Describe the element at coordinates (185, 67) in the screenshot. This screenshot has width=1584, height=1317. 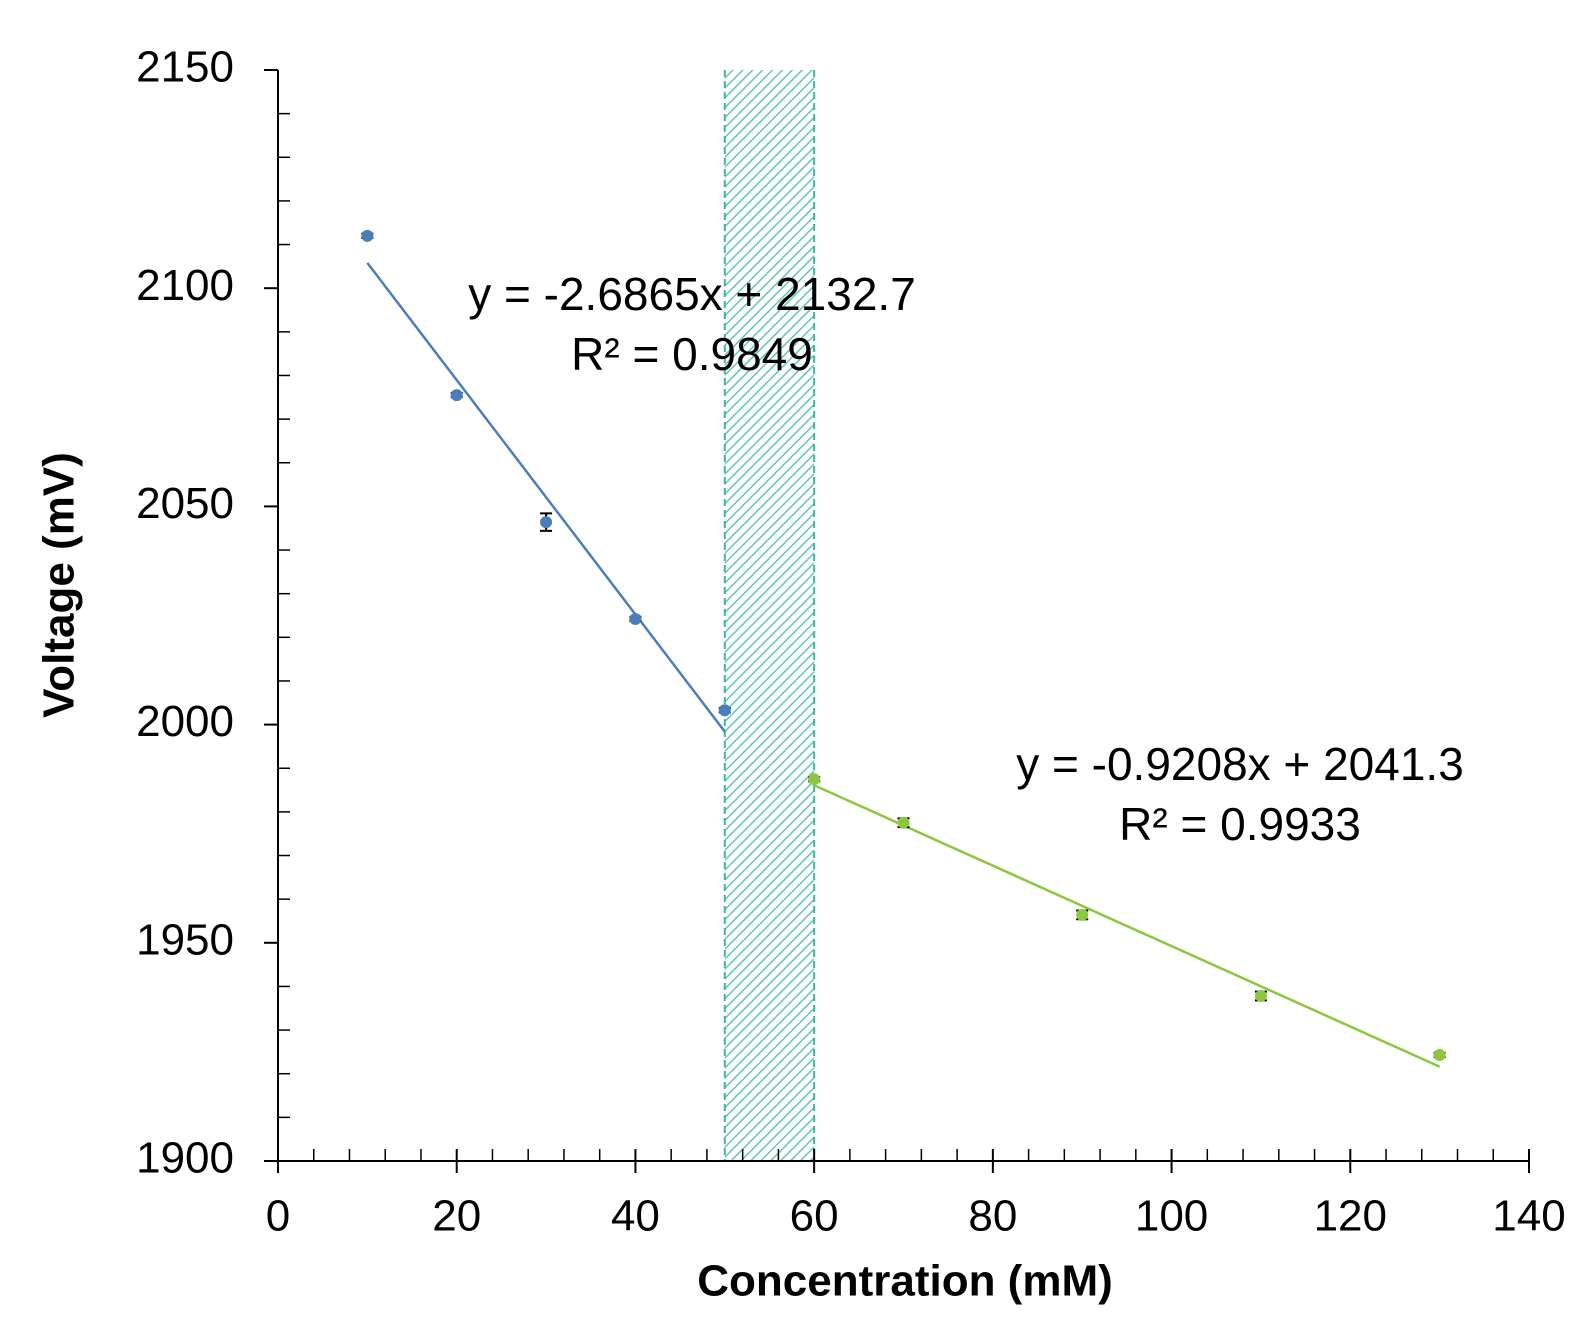
I see `y-tick-label: 2150` at that location.